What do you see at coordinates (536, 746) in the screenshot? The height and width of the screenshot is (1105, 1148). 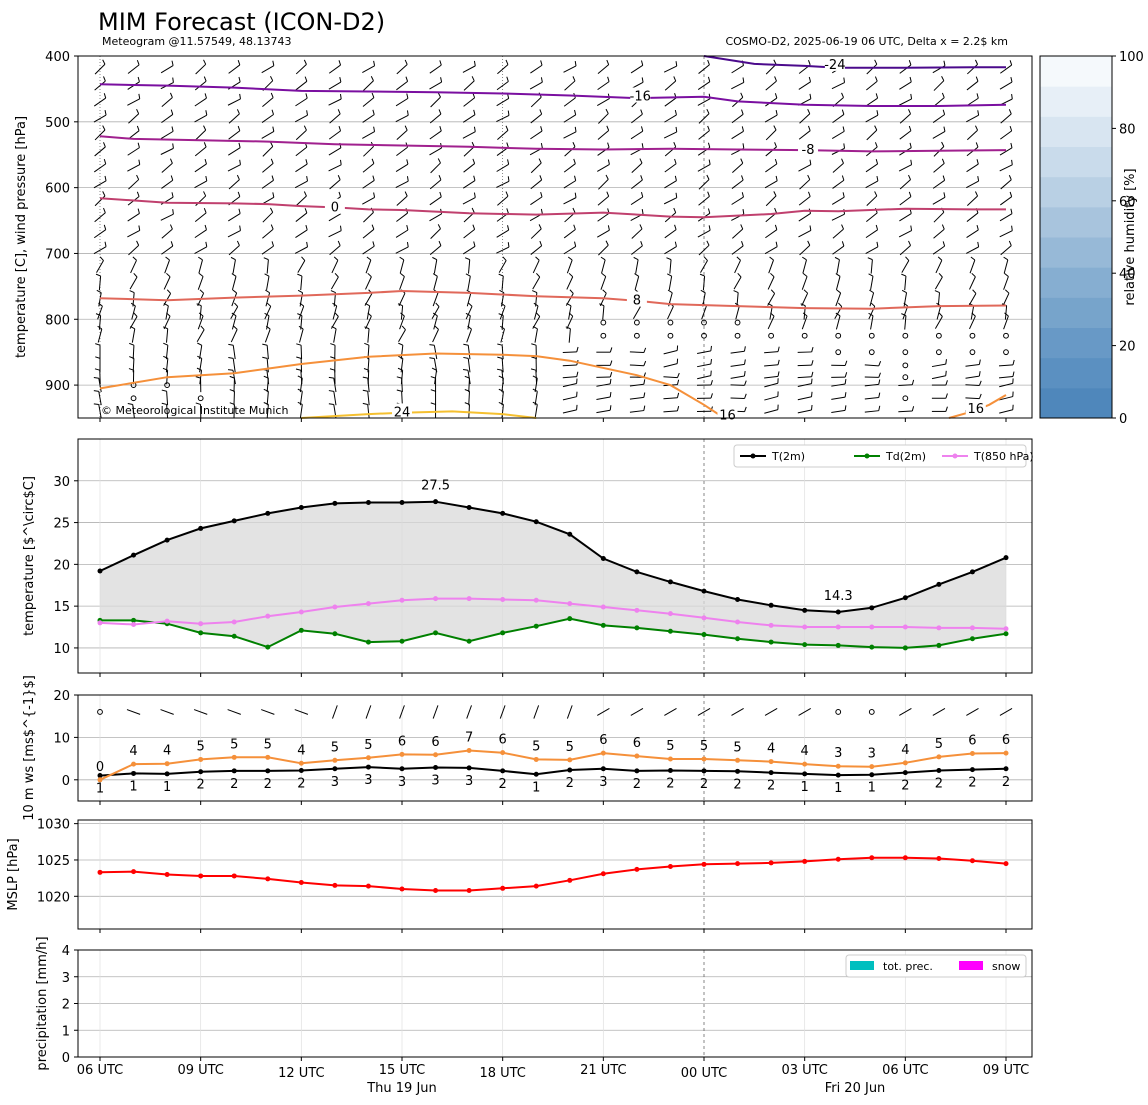 I see `wind-speed-label: 5` at bounding box center [536, 746].